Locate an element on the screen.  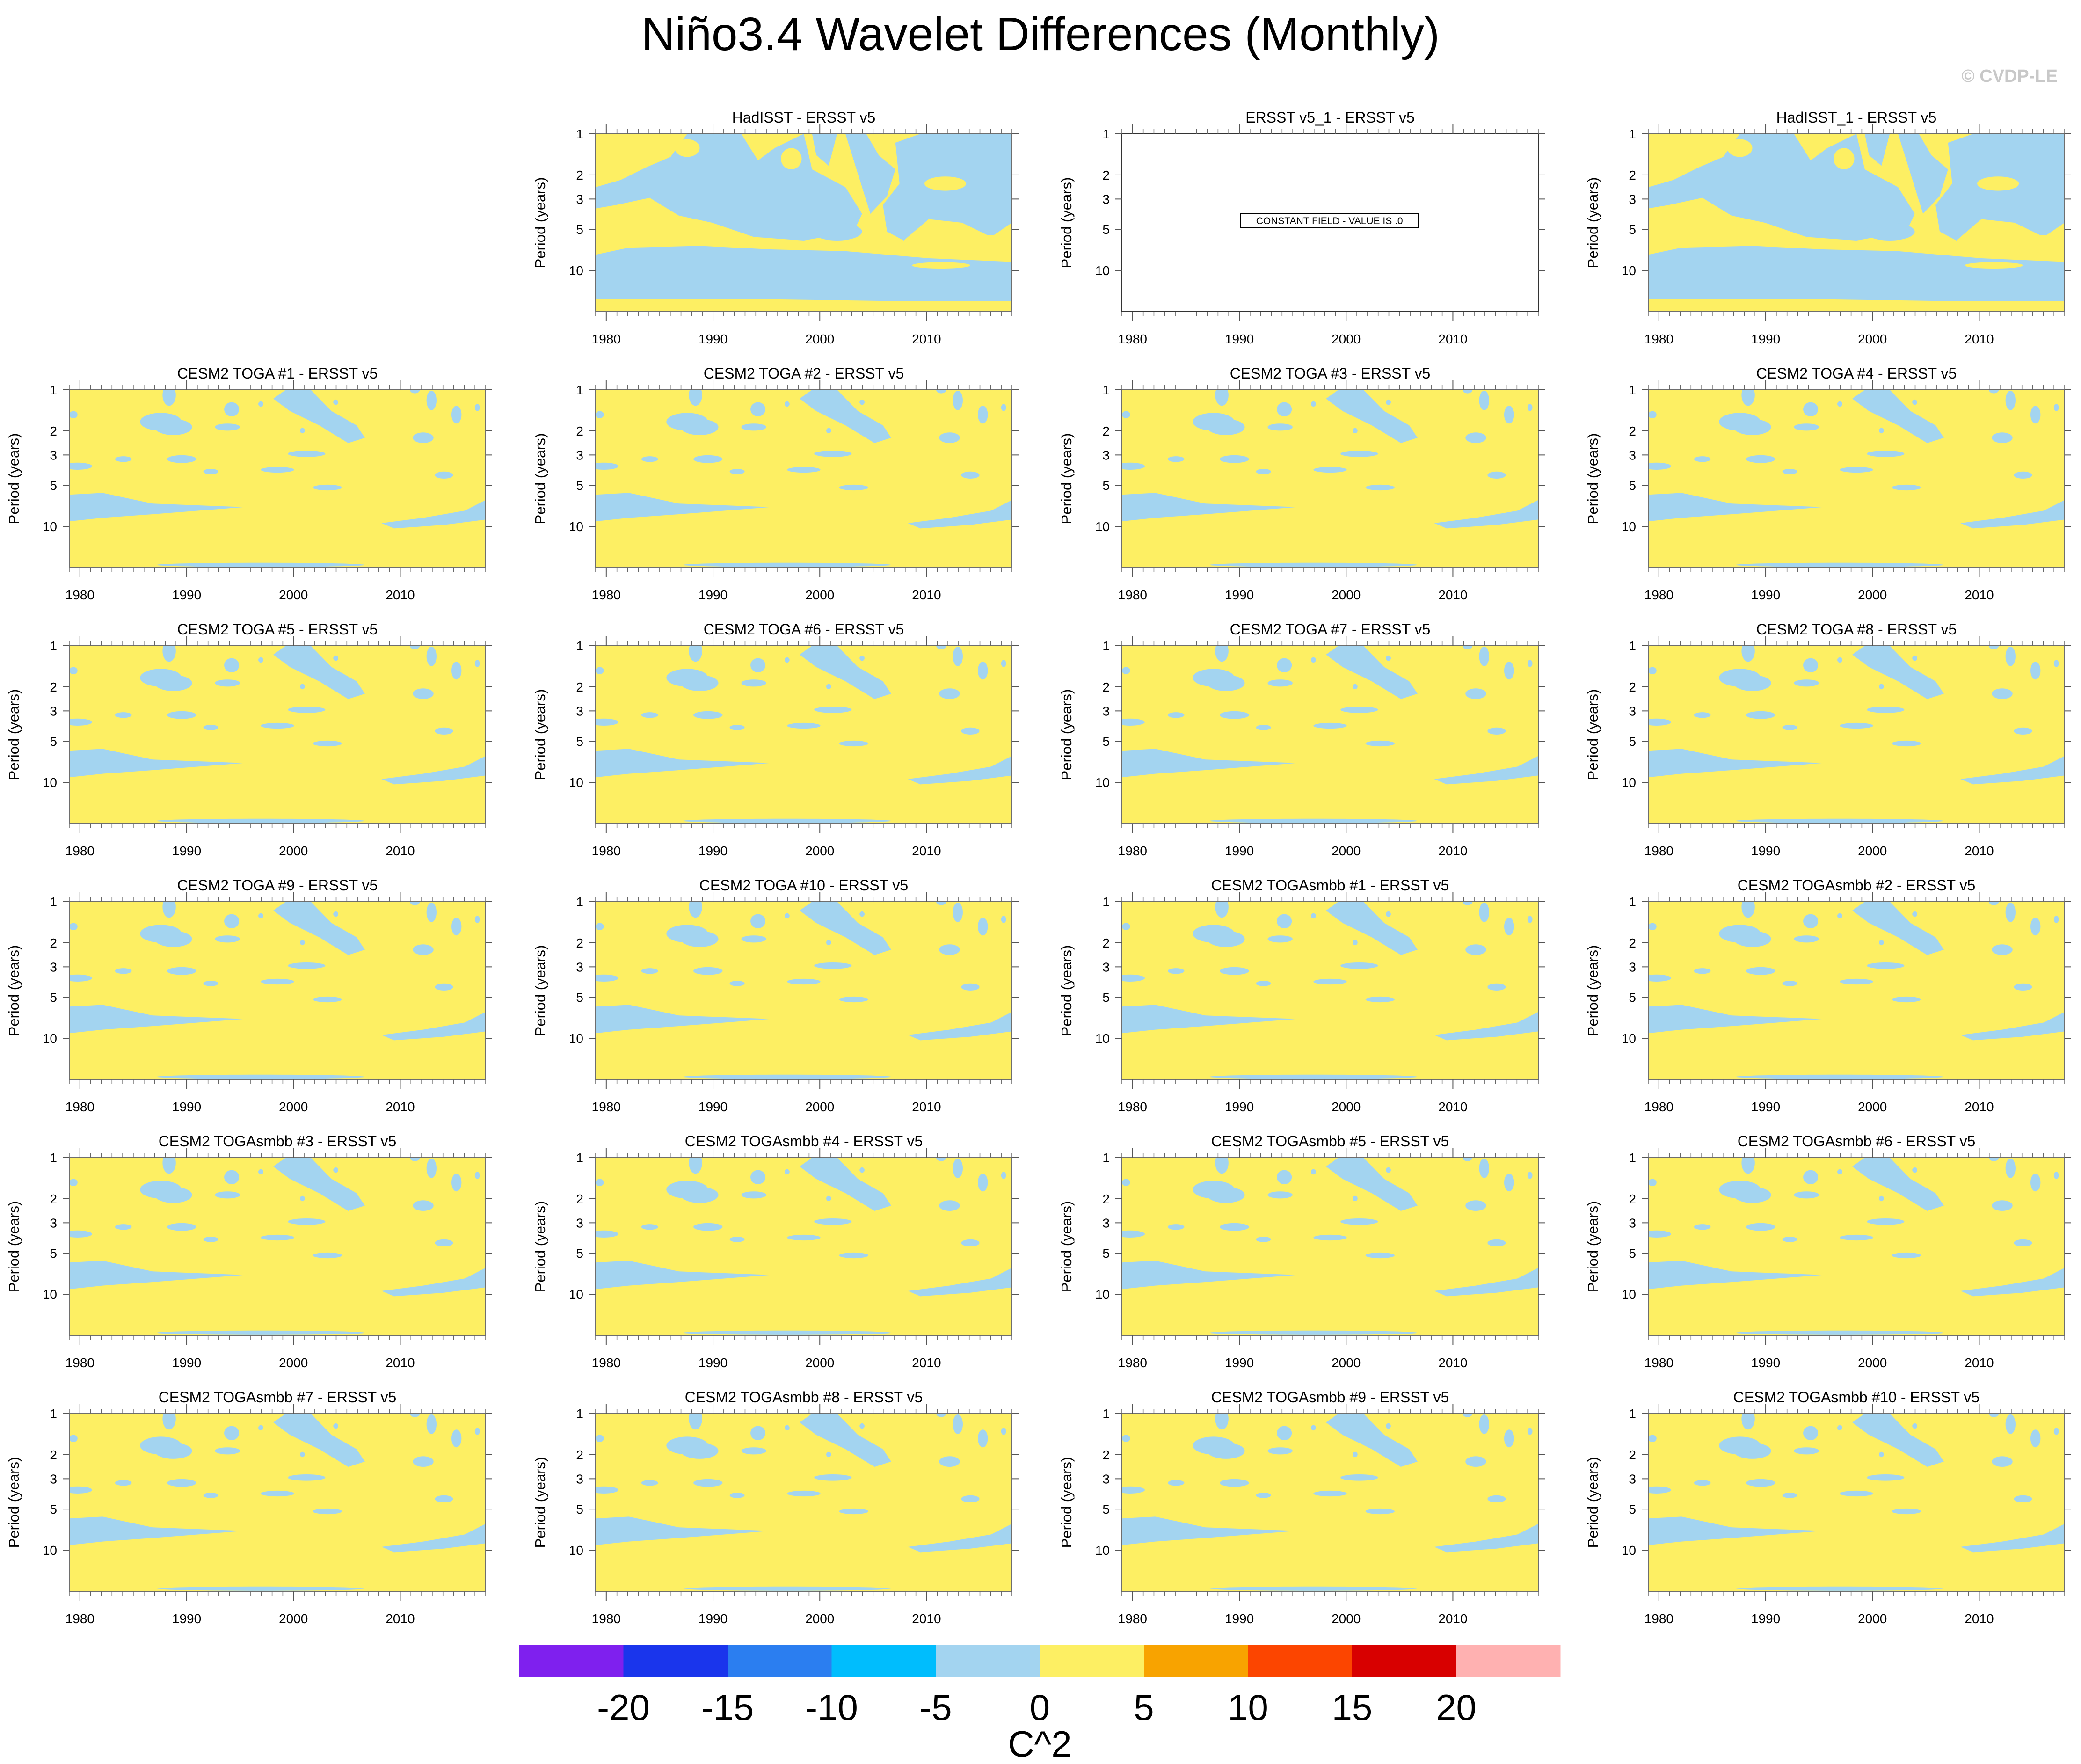
colorbar-tick-label: 20 is located at coordinates (1457, 1707).